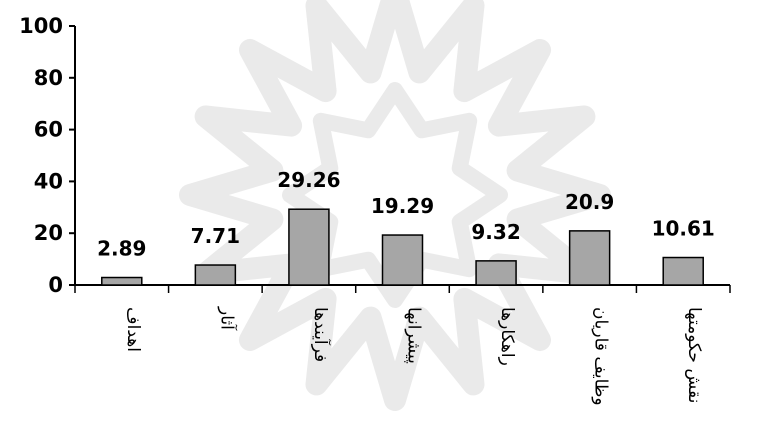 This screenshot has width=771, height=439. What do you see at coordinates (215, 236) in the screenshot?
I see `data-label-2: 7.71` at bounding box center [215, 236].